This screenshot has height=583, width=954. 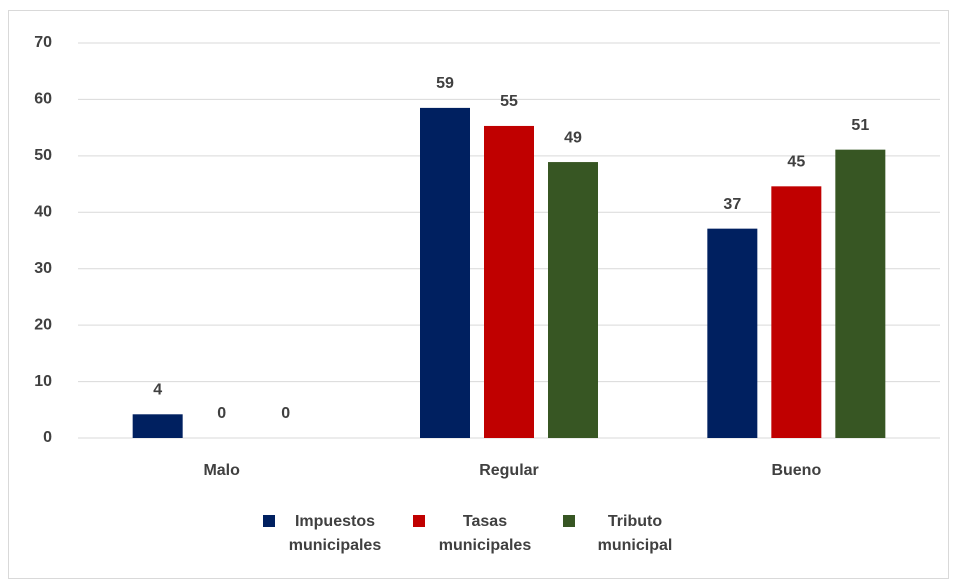 I want to click on y-tick-label: 30, so click(x=43, y=268).